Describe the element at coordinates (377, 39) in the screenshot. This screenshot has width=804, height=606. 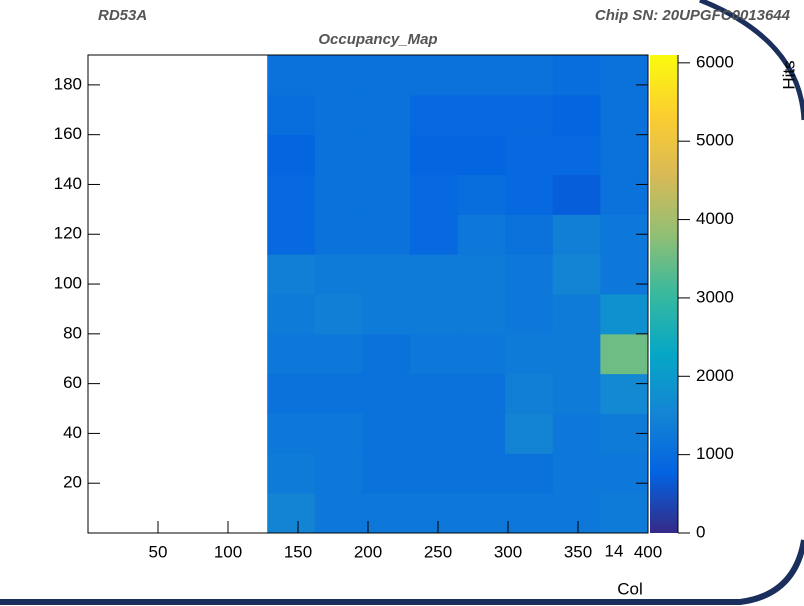
I see `chart-title: Occupancy_Map` at that location.